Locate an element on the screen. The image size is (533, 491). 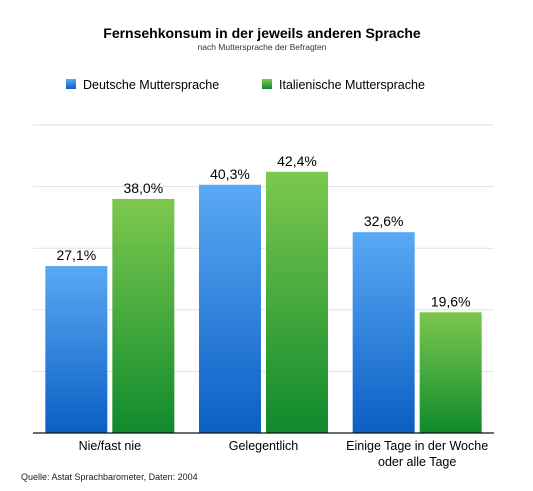
category-label: Einige Tage in der Woche is located at coordinates (417, 446).